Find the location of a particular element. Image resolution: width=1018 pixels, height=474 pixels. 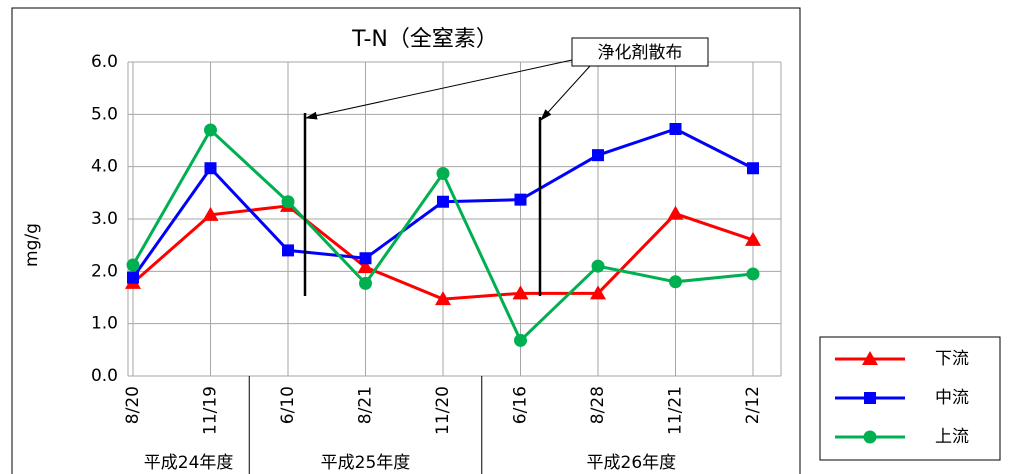

x-tick-label: 11/19 is located at coordinates (211, 410).